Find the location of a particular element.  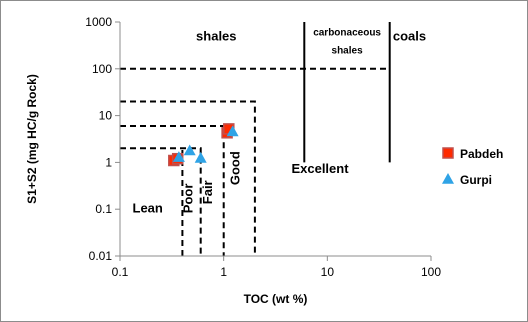

legend: Pabdeh Gurpi is located at coordinates (472, 167).